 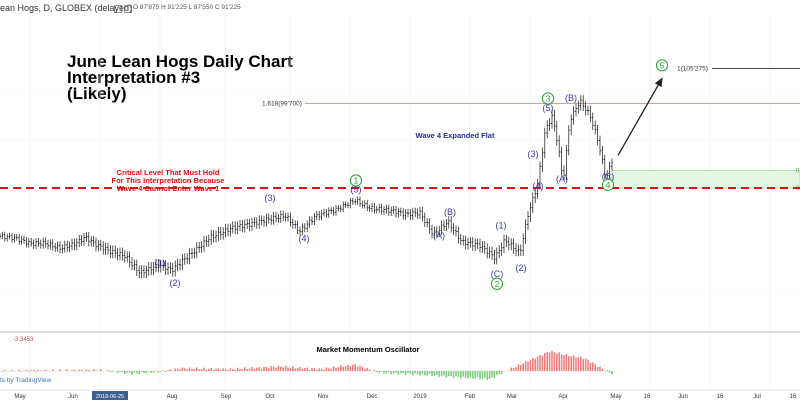 What do you see at coordinates (501, 226) in the screenshot?
I see `wave-label: (1)` at bounding box center [501, 226].